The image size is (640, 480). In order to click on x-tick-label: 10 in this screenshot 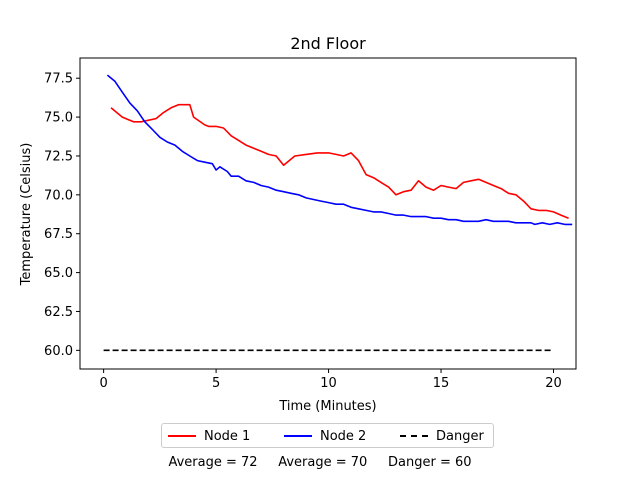, I will do `click(328, 383)`.